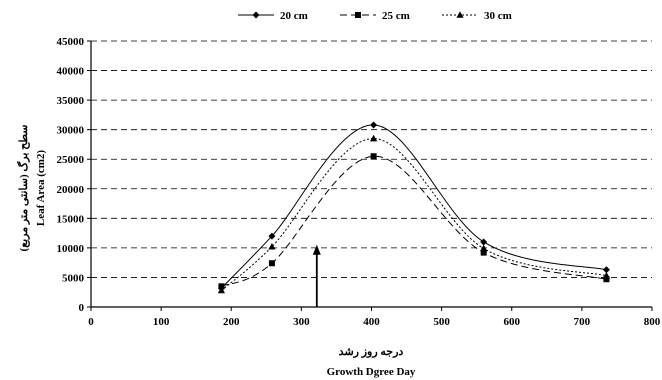  I want to click on x-tick-label: 400, so click(371, 322).